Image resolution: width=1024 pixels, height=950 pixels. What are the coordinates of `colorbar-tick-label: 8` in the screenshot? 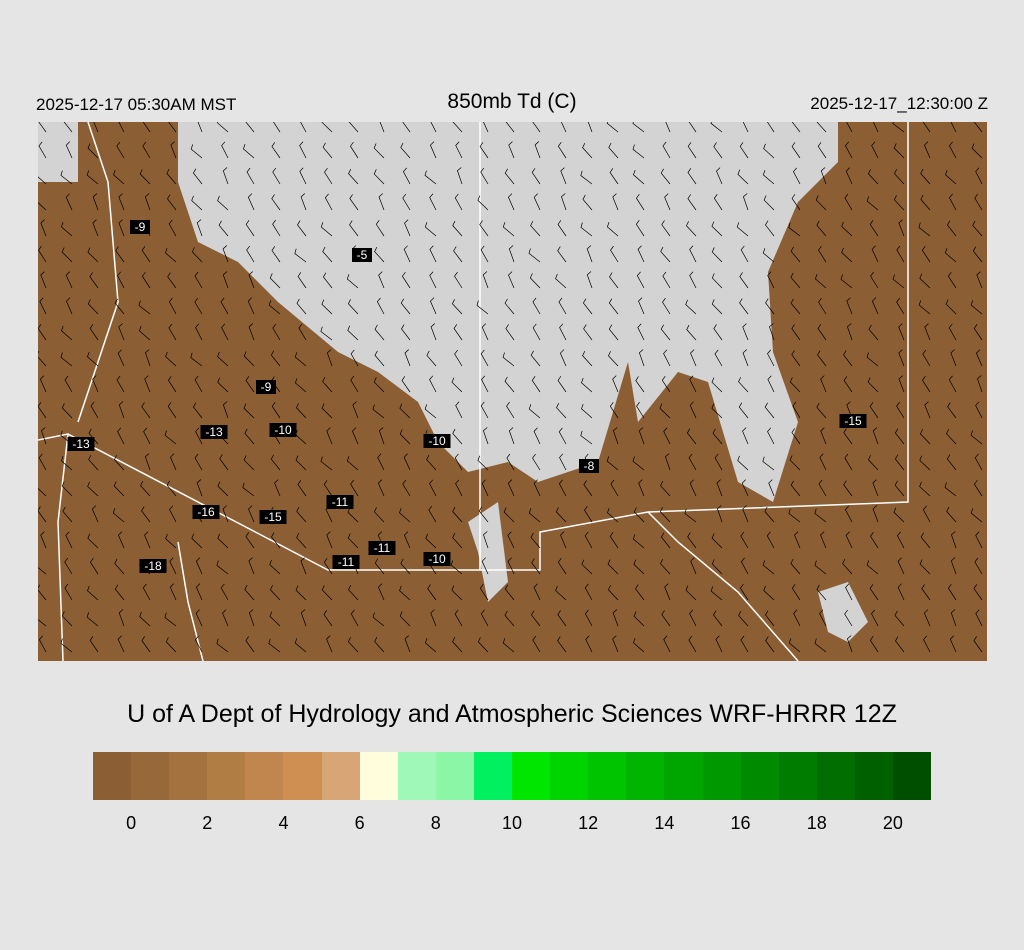 It's located at (435, 823).